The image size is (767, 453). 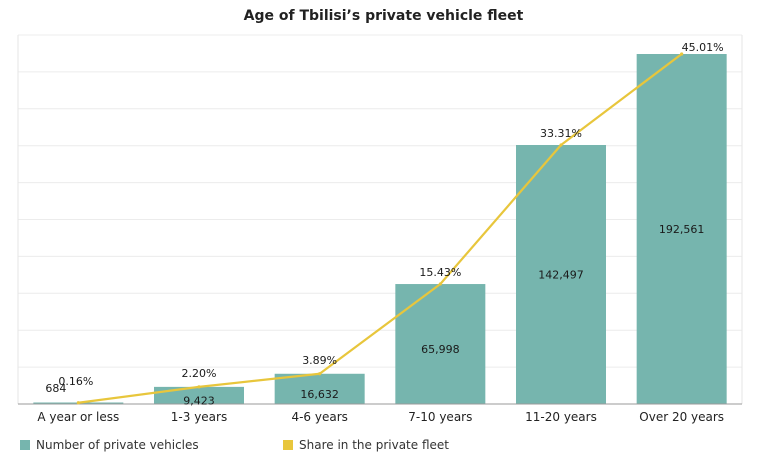 I want to click on legend-swatch-vehicles, so click(x=25, y=445).